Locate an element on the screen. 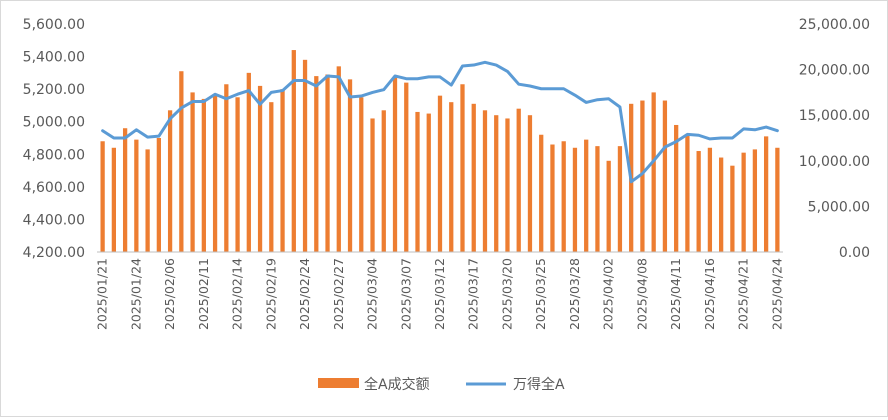 The width and height of the screenshot is (888, 420). bar-2025/02/18 is located at coordinates (260, 168).